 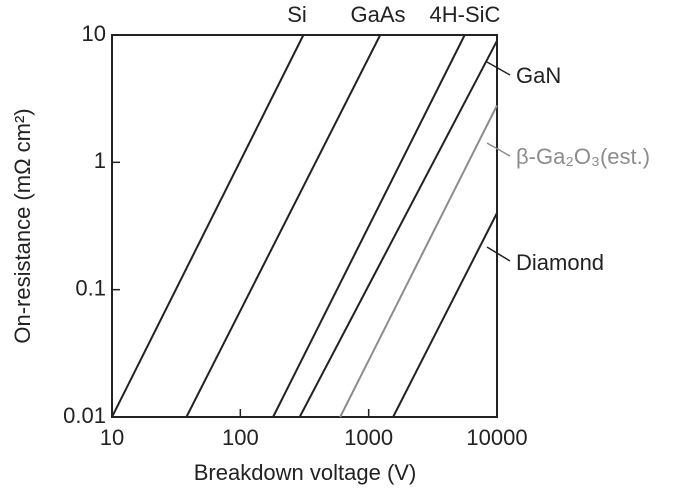 I want to click on y-tick-label: 0.01, so click(x=84, y=415).